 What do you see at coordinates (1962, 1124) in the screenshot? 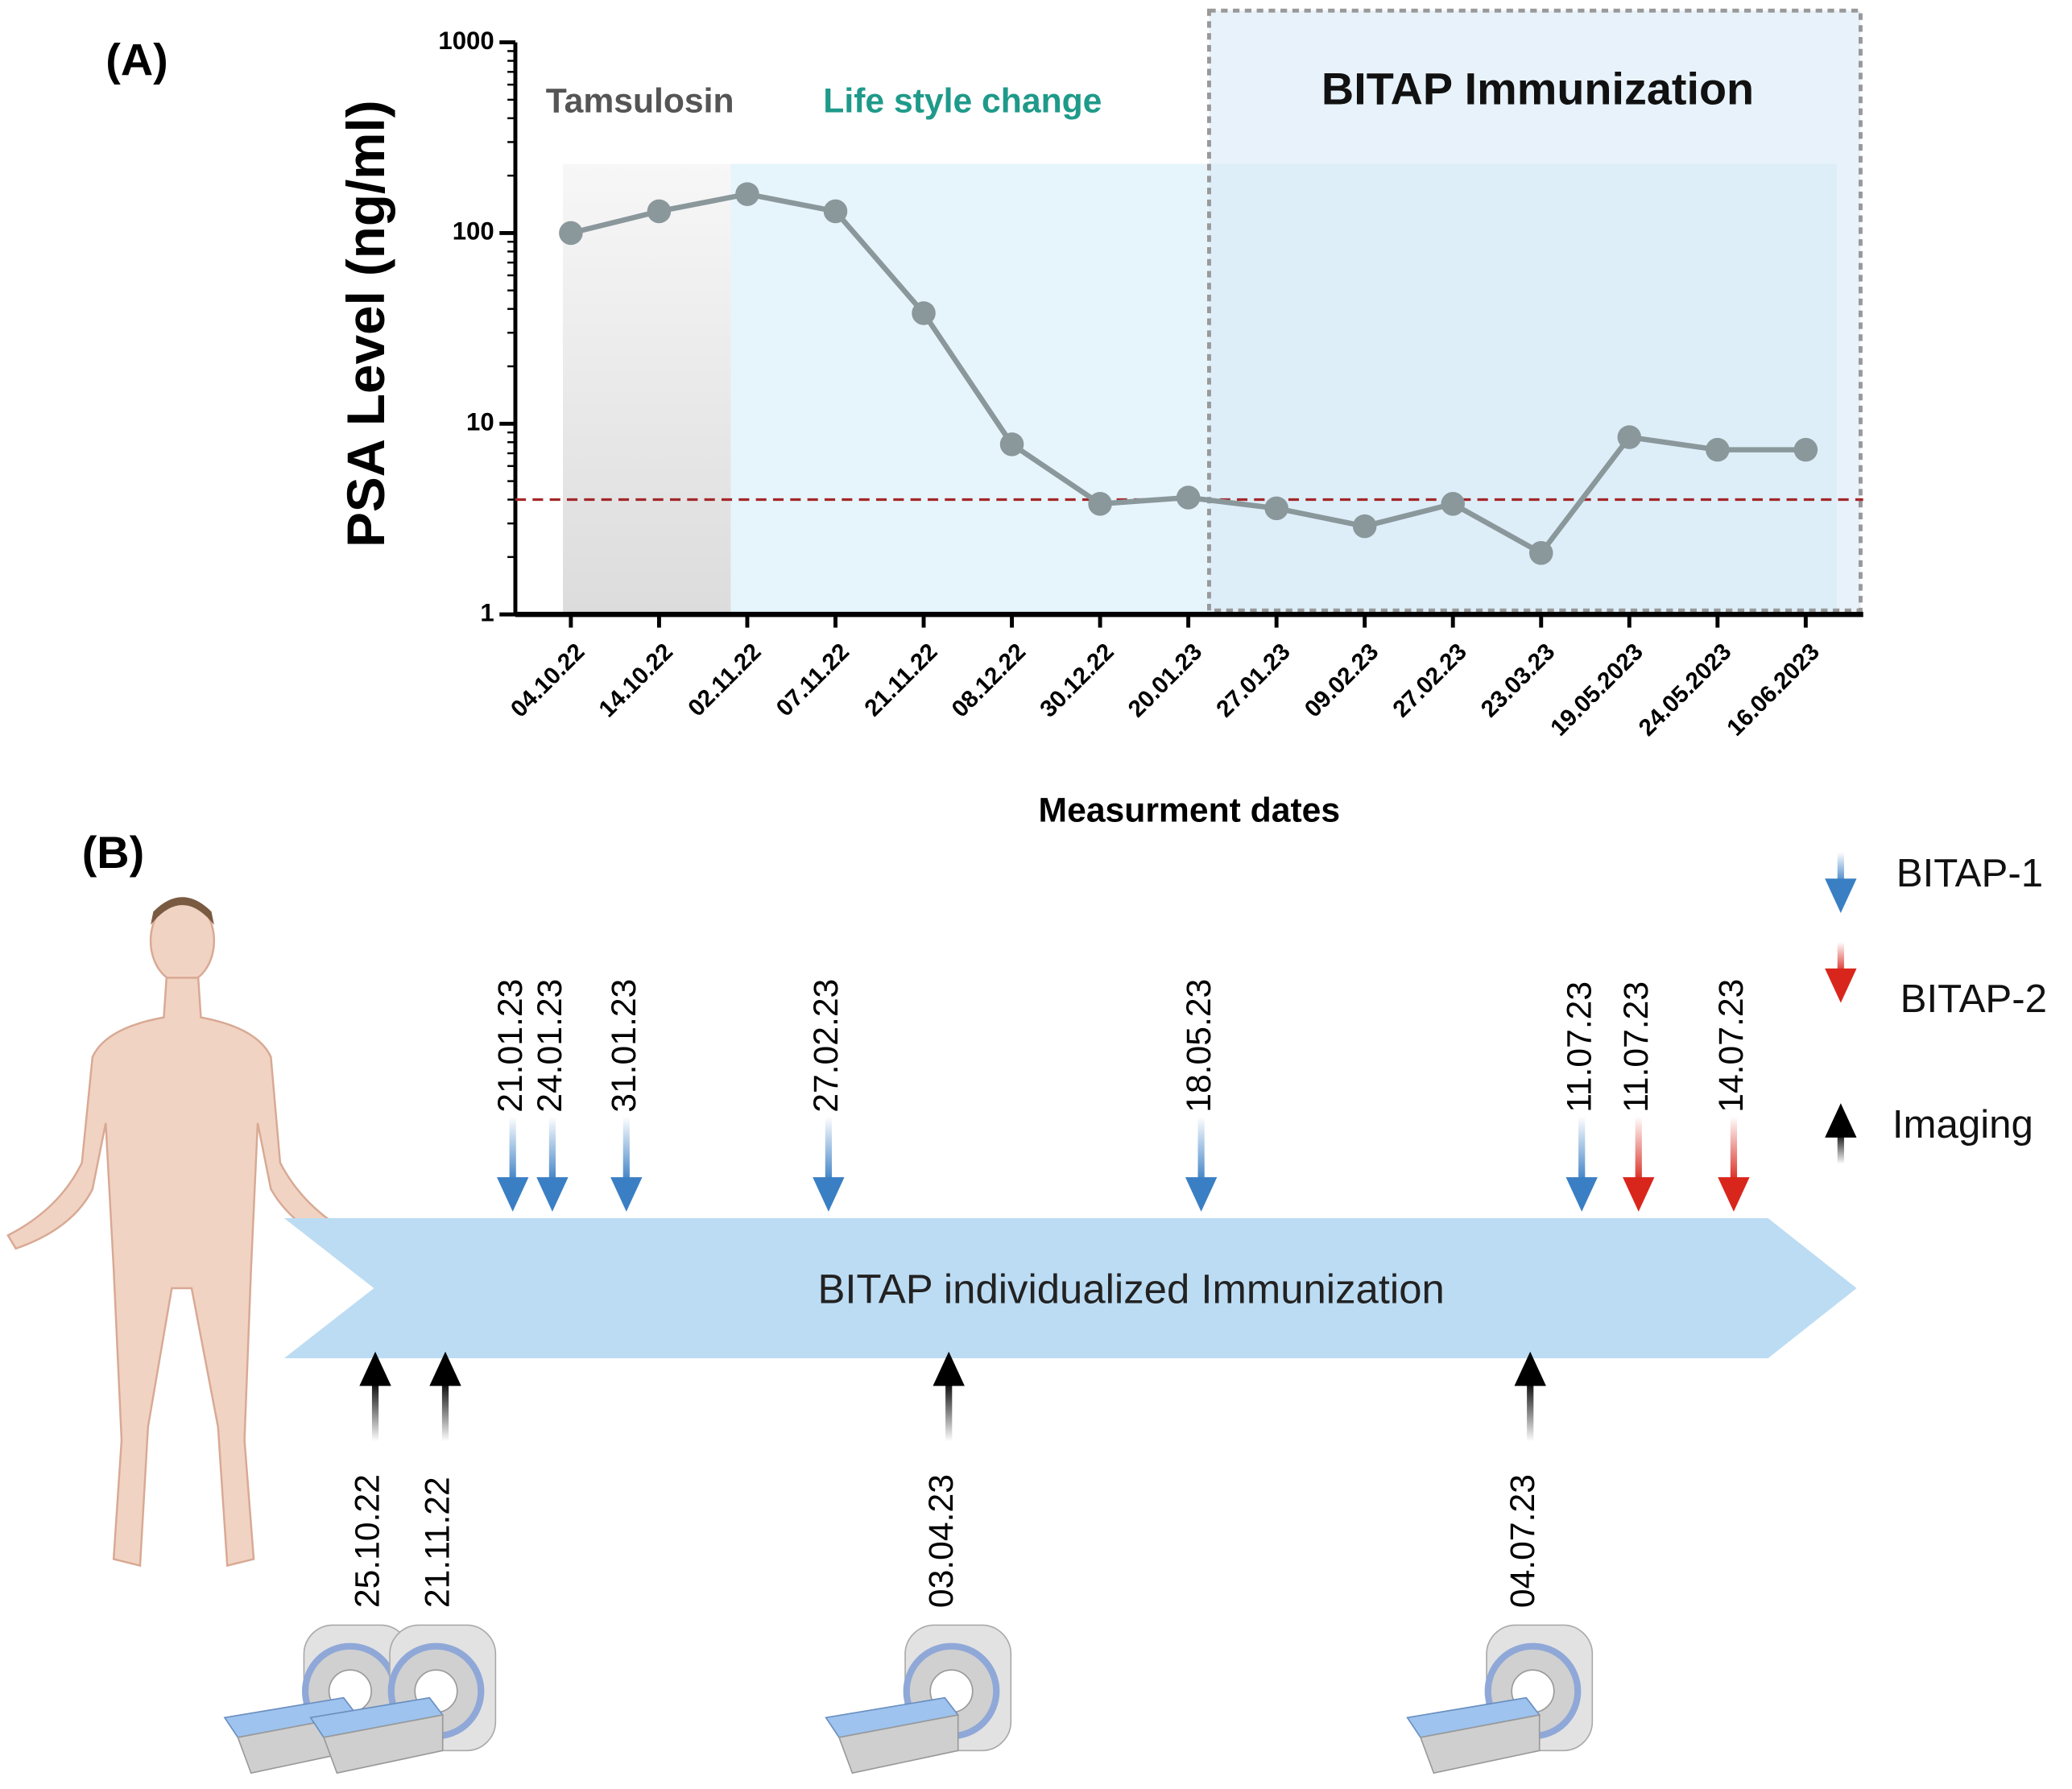
I see `legend-label: Imaging` at bounding box center [1962, 1124].